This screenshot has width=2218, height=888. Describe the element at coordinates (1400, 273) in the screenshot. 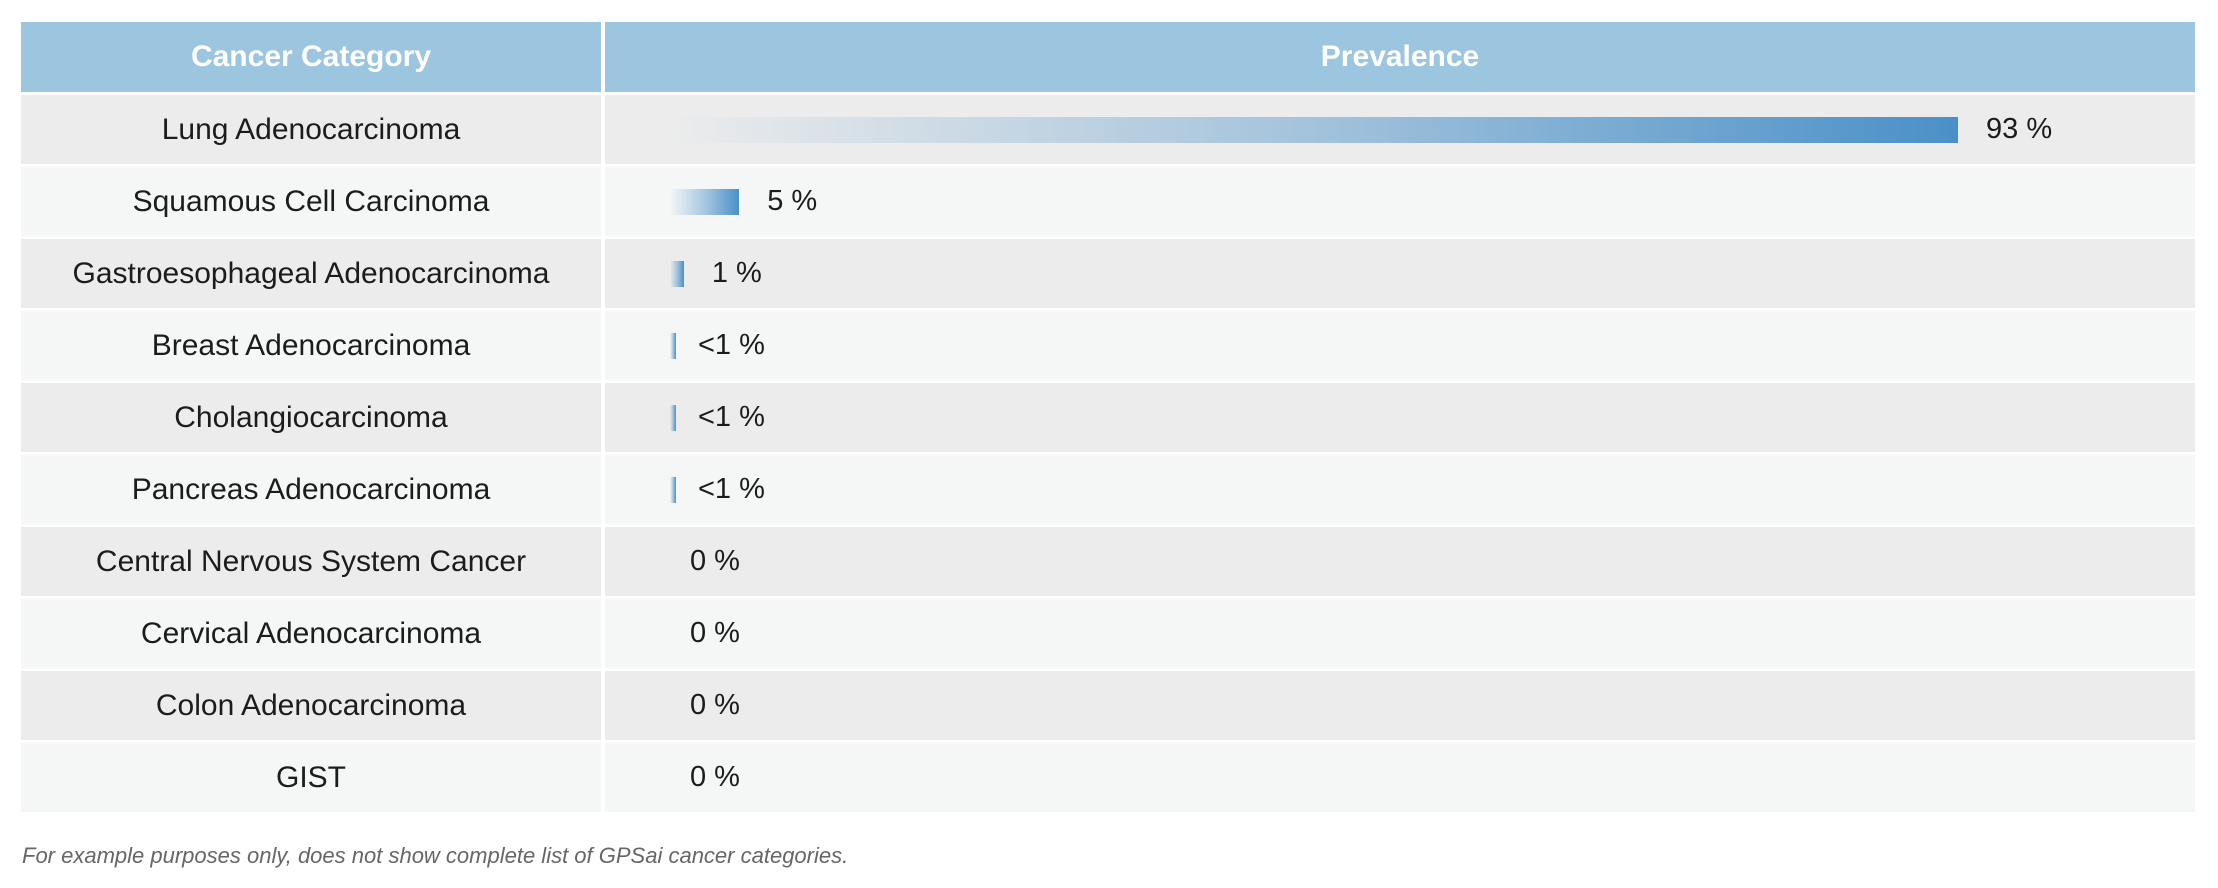

I see `prevalence-cell: 1 %` at that location.